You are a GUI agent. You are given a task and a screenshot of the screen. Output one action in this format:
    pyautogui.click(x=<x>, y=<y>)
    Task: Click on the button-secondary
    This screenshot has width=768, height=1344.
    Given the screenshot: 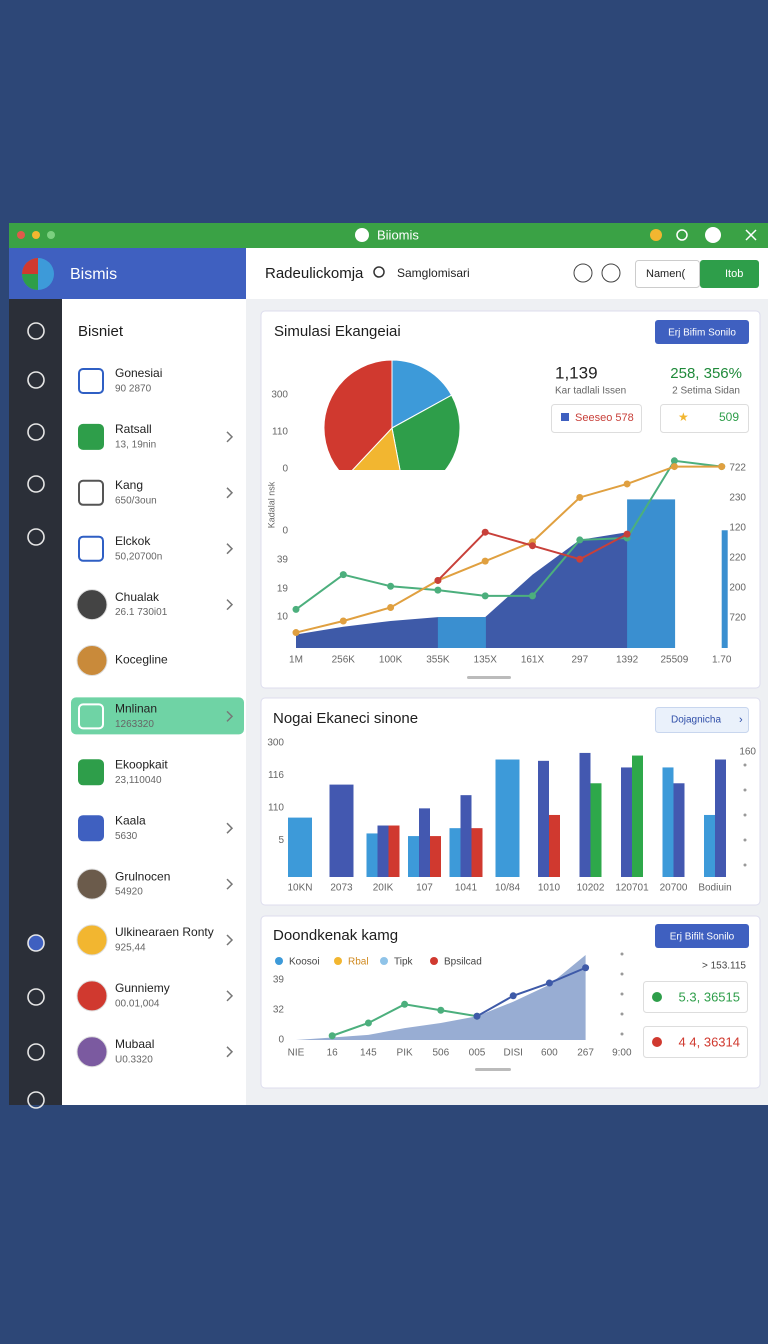 What is the action you would take?
    pyautogui.click(x=667, y=274)
    